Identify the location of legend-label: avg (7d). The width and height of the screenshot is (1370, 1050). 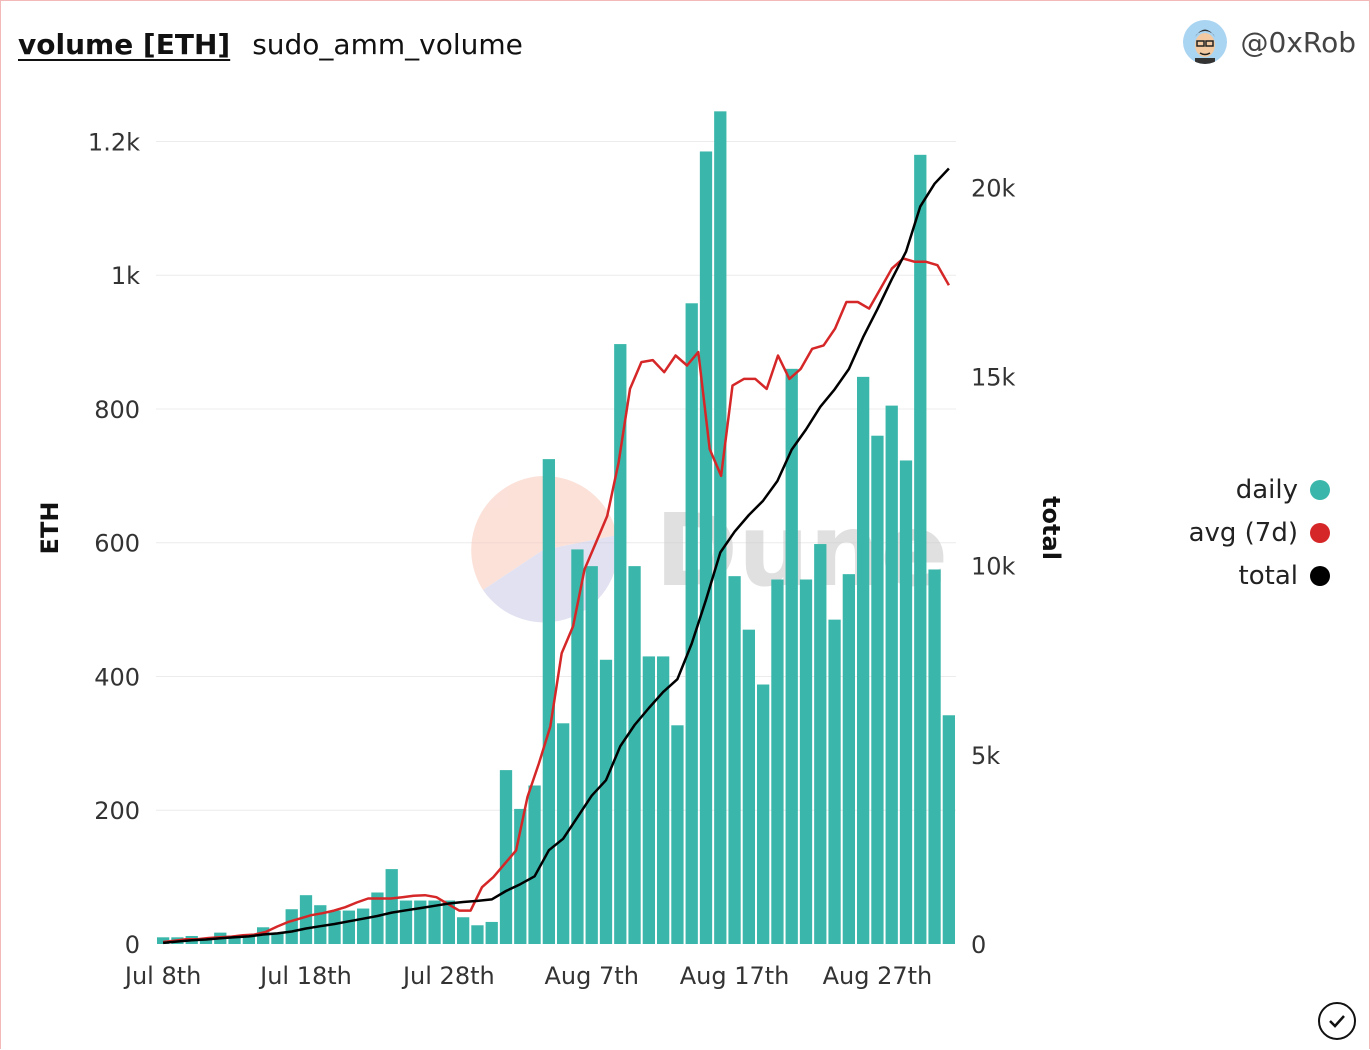
(1243, 532).